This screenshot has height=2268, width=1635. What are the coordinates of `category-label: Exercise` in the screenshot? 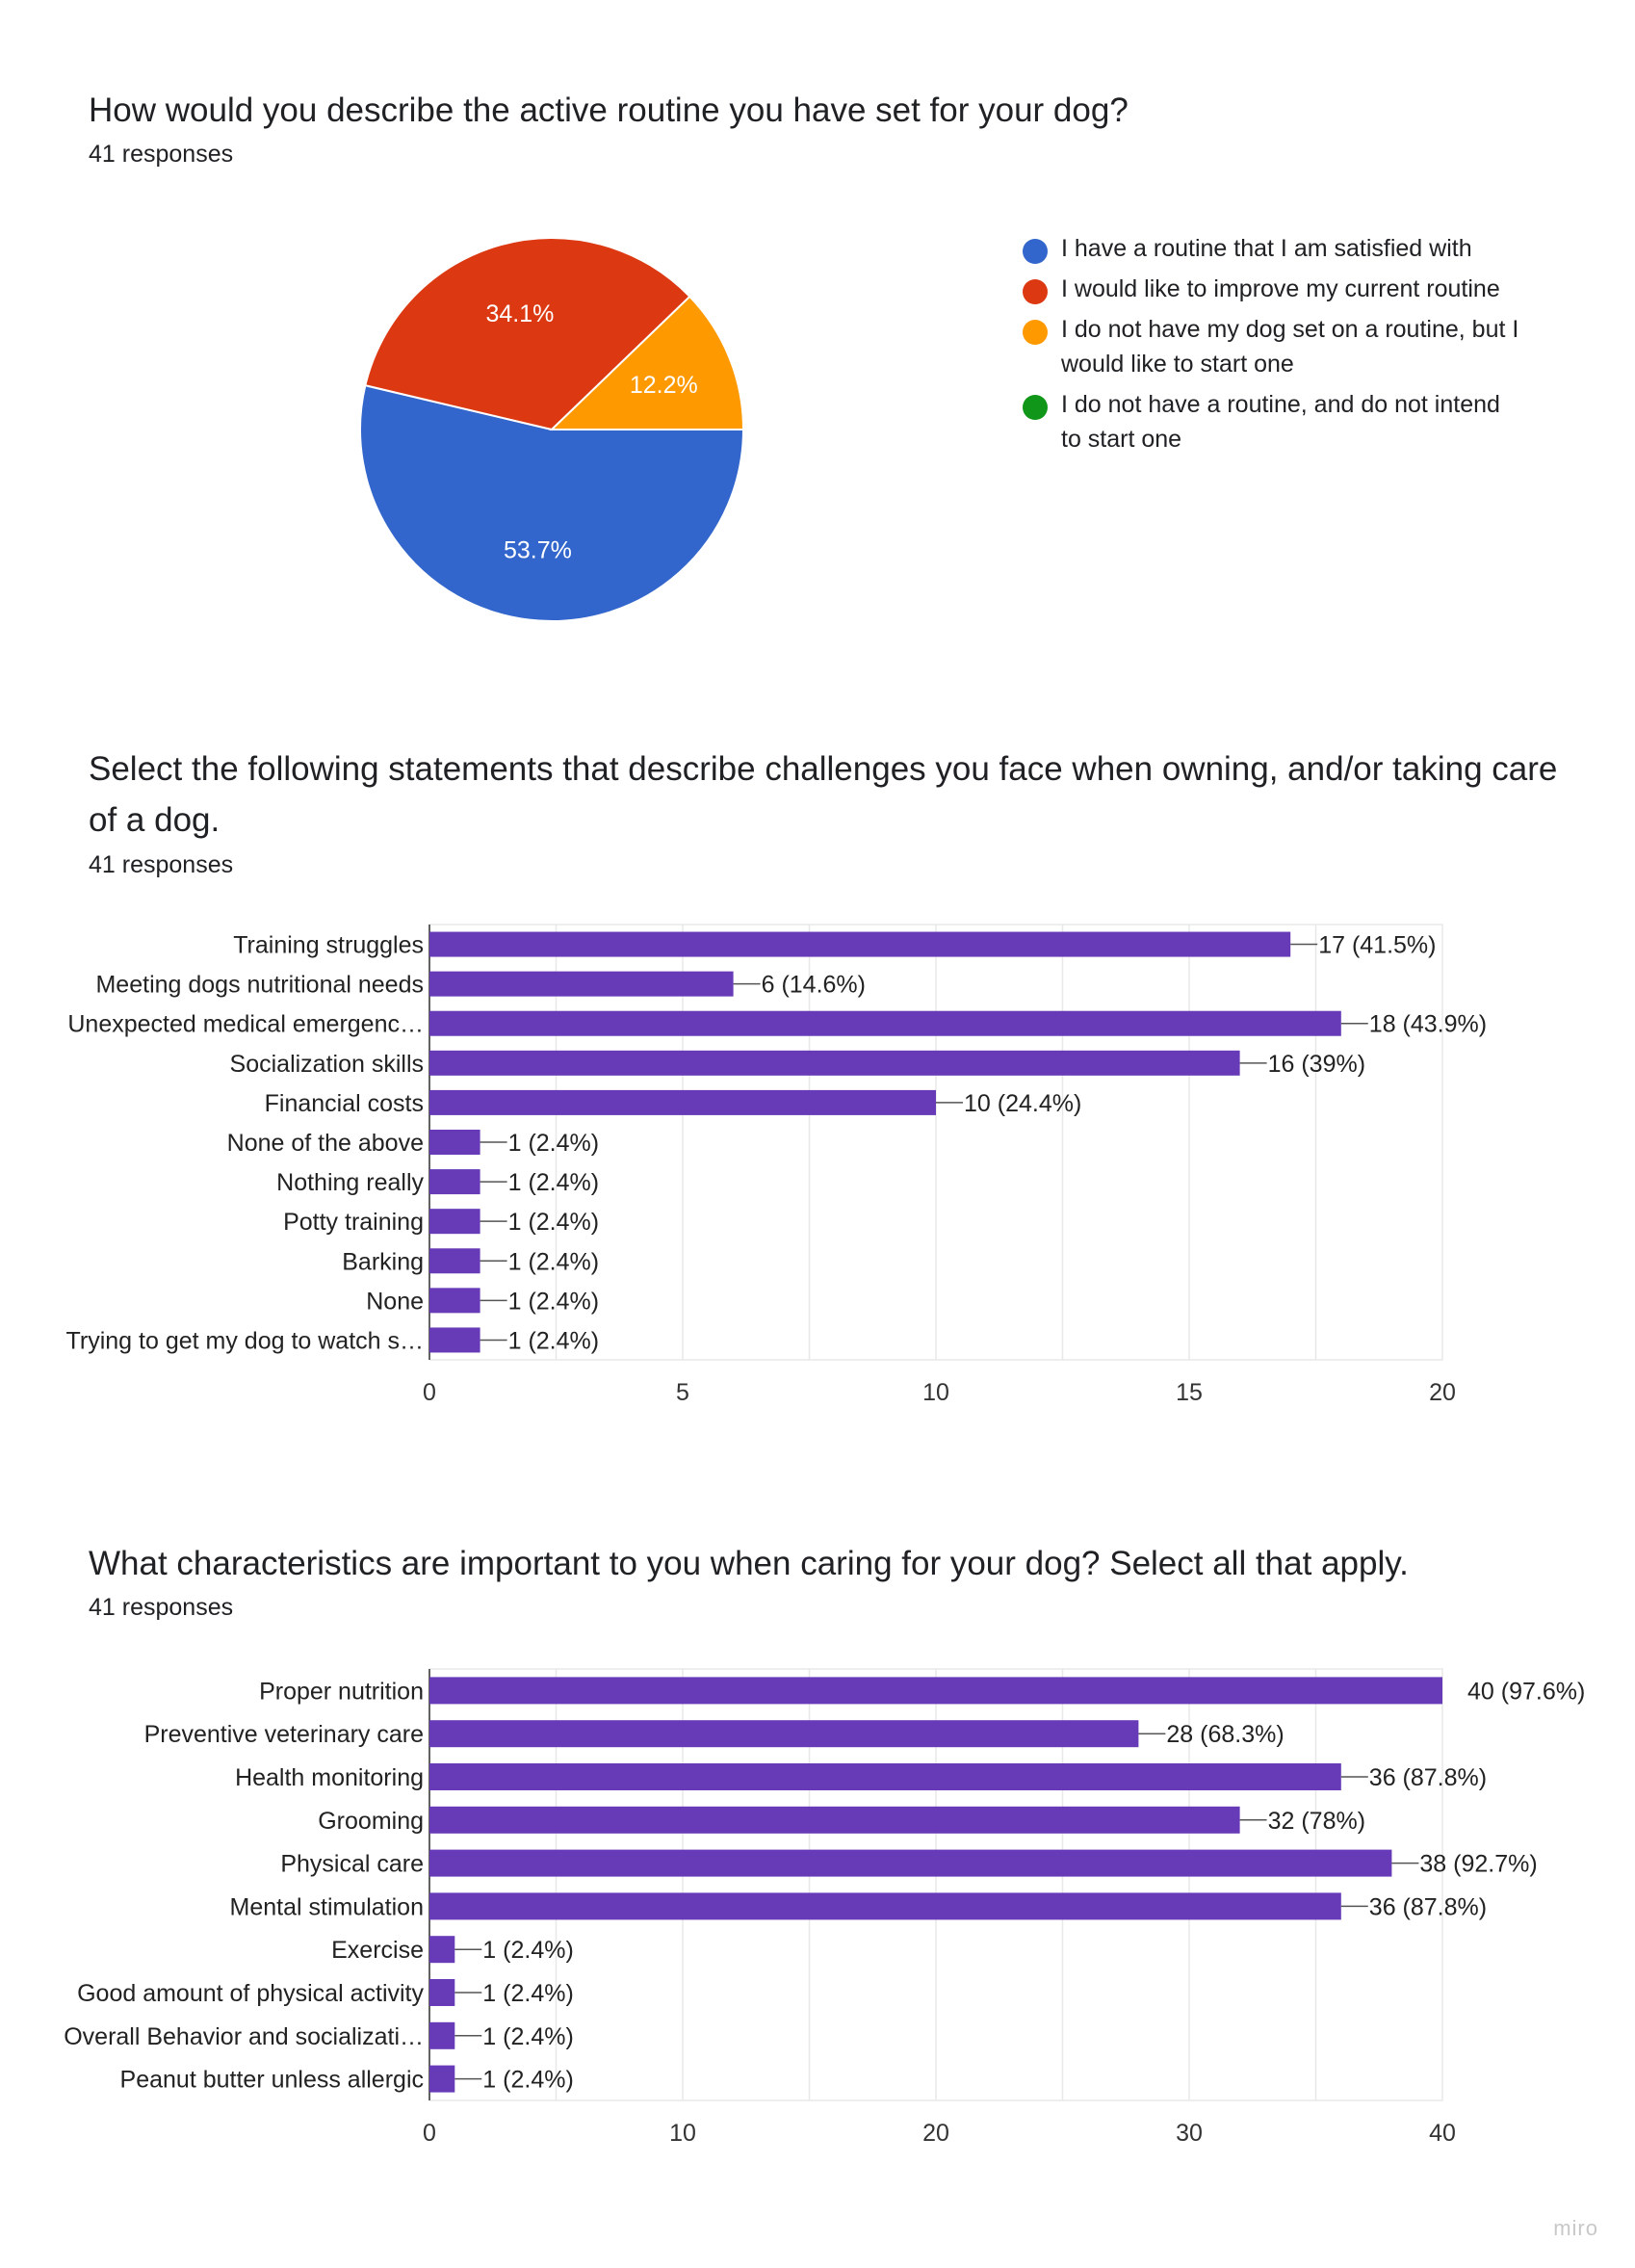 It's located at (377, 1951).